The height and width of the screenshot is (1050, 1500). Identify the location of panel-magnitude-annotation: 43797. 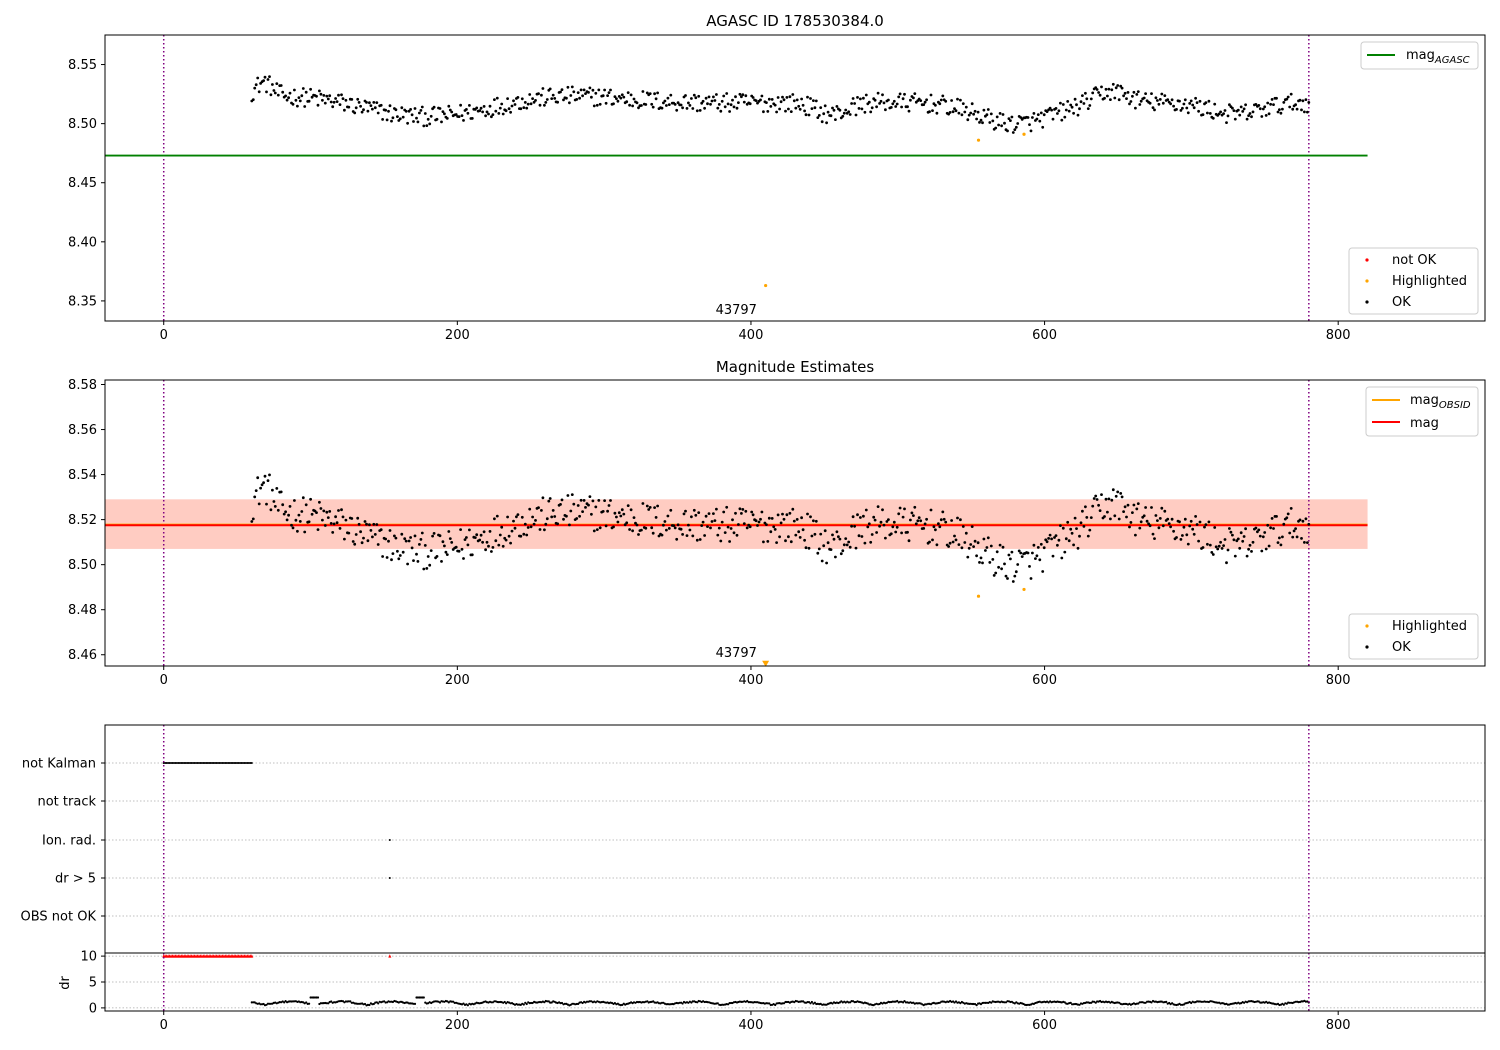
(736, 653).